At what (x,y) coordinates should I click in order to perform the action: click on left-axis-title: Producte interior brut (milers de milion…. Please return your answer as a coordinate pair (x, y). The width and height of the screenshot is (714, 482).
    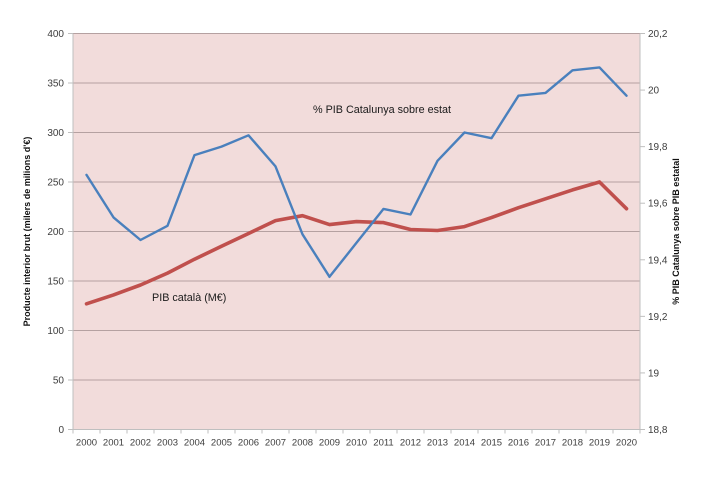
    Looking at the image, I should click on (27, 232).